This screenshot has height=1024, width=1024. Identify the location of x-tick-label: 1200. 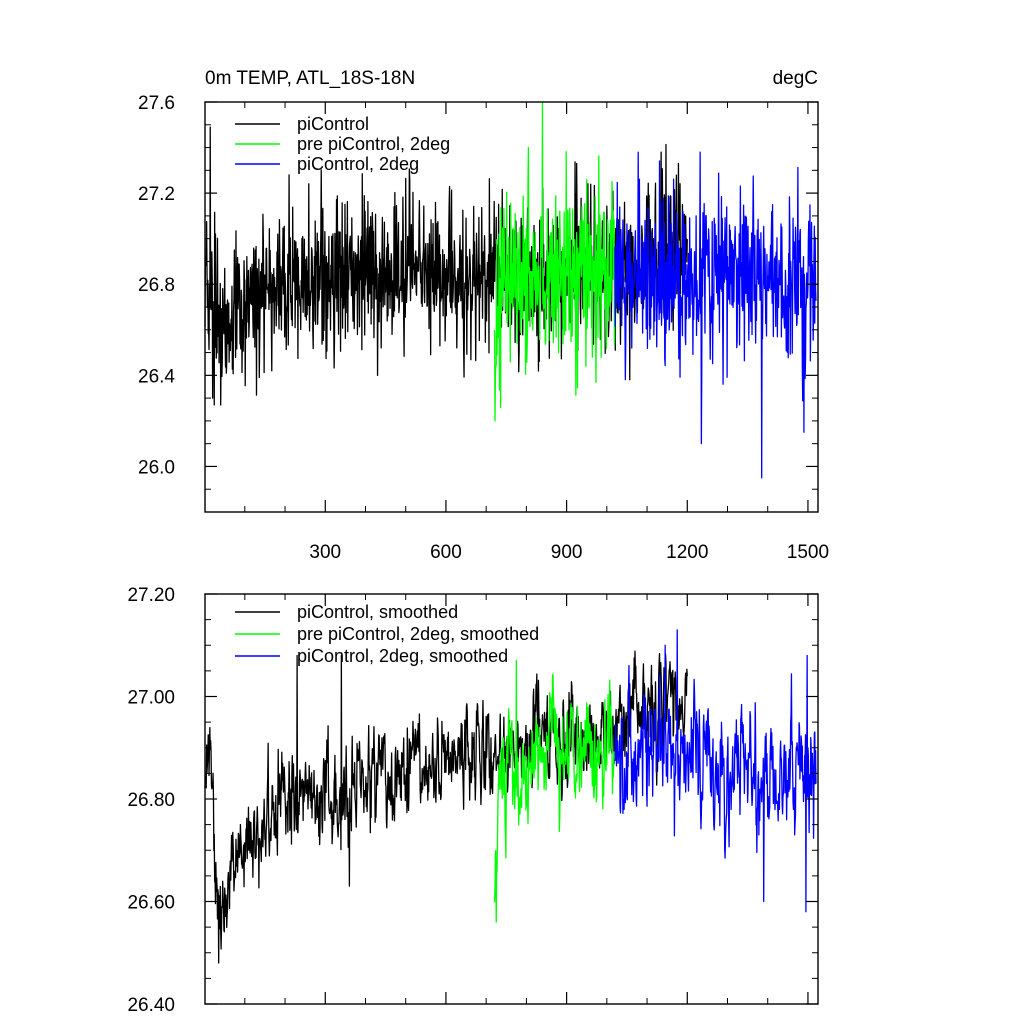
(687, 552).